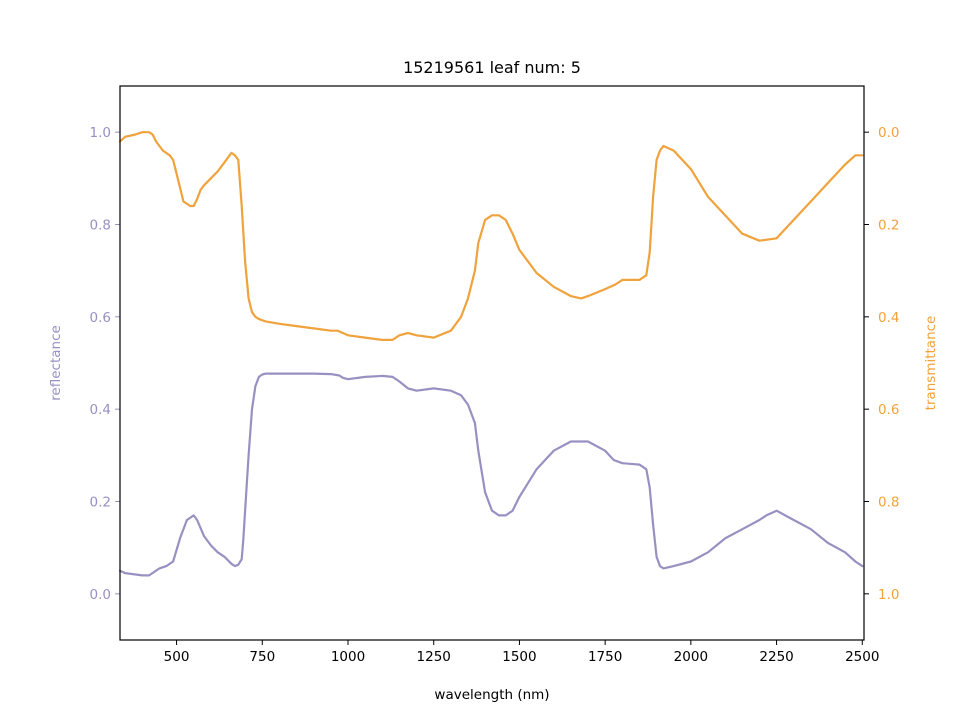  Describe the element at coordinates (888, 133) in the screenshot. I see `right-tick-label: 0.0` at that location.